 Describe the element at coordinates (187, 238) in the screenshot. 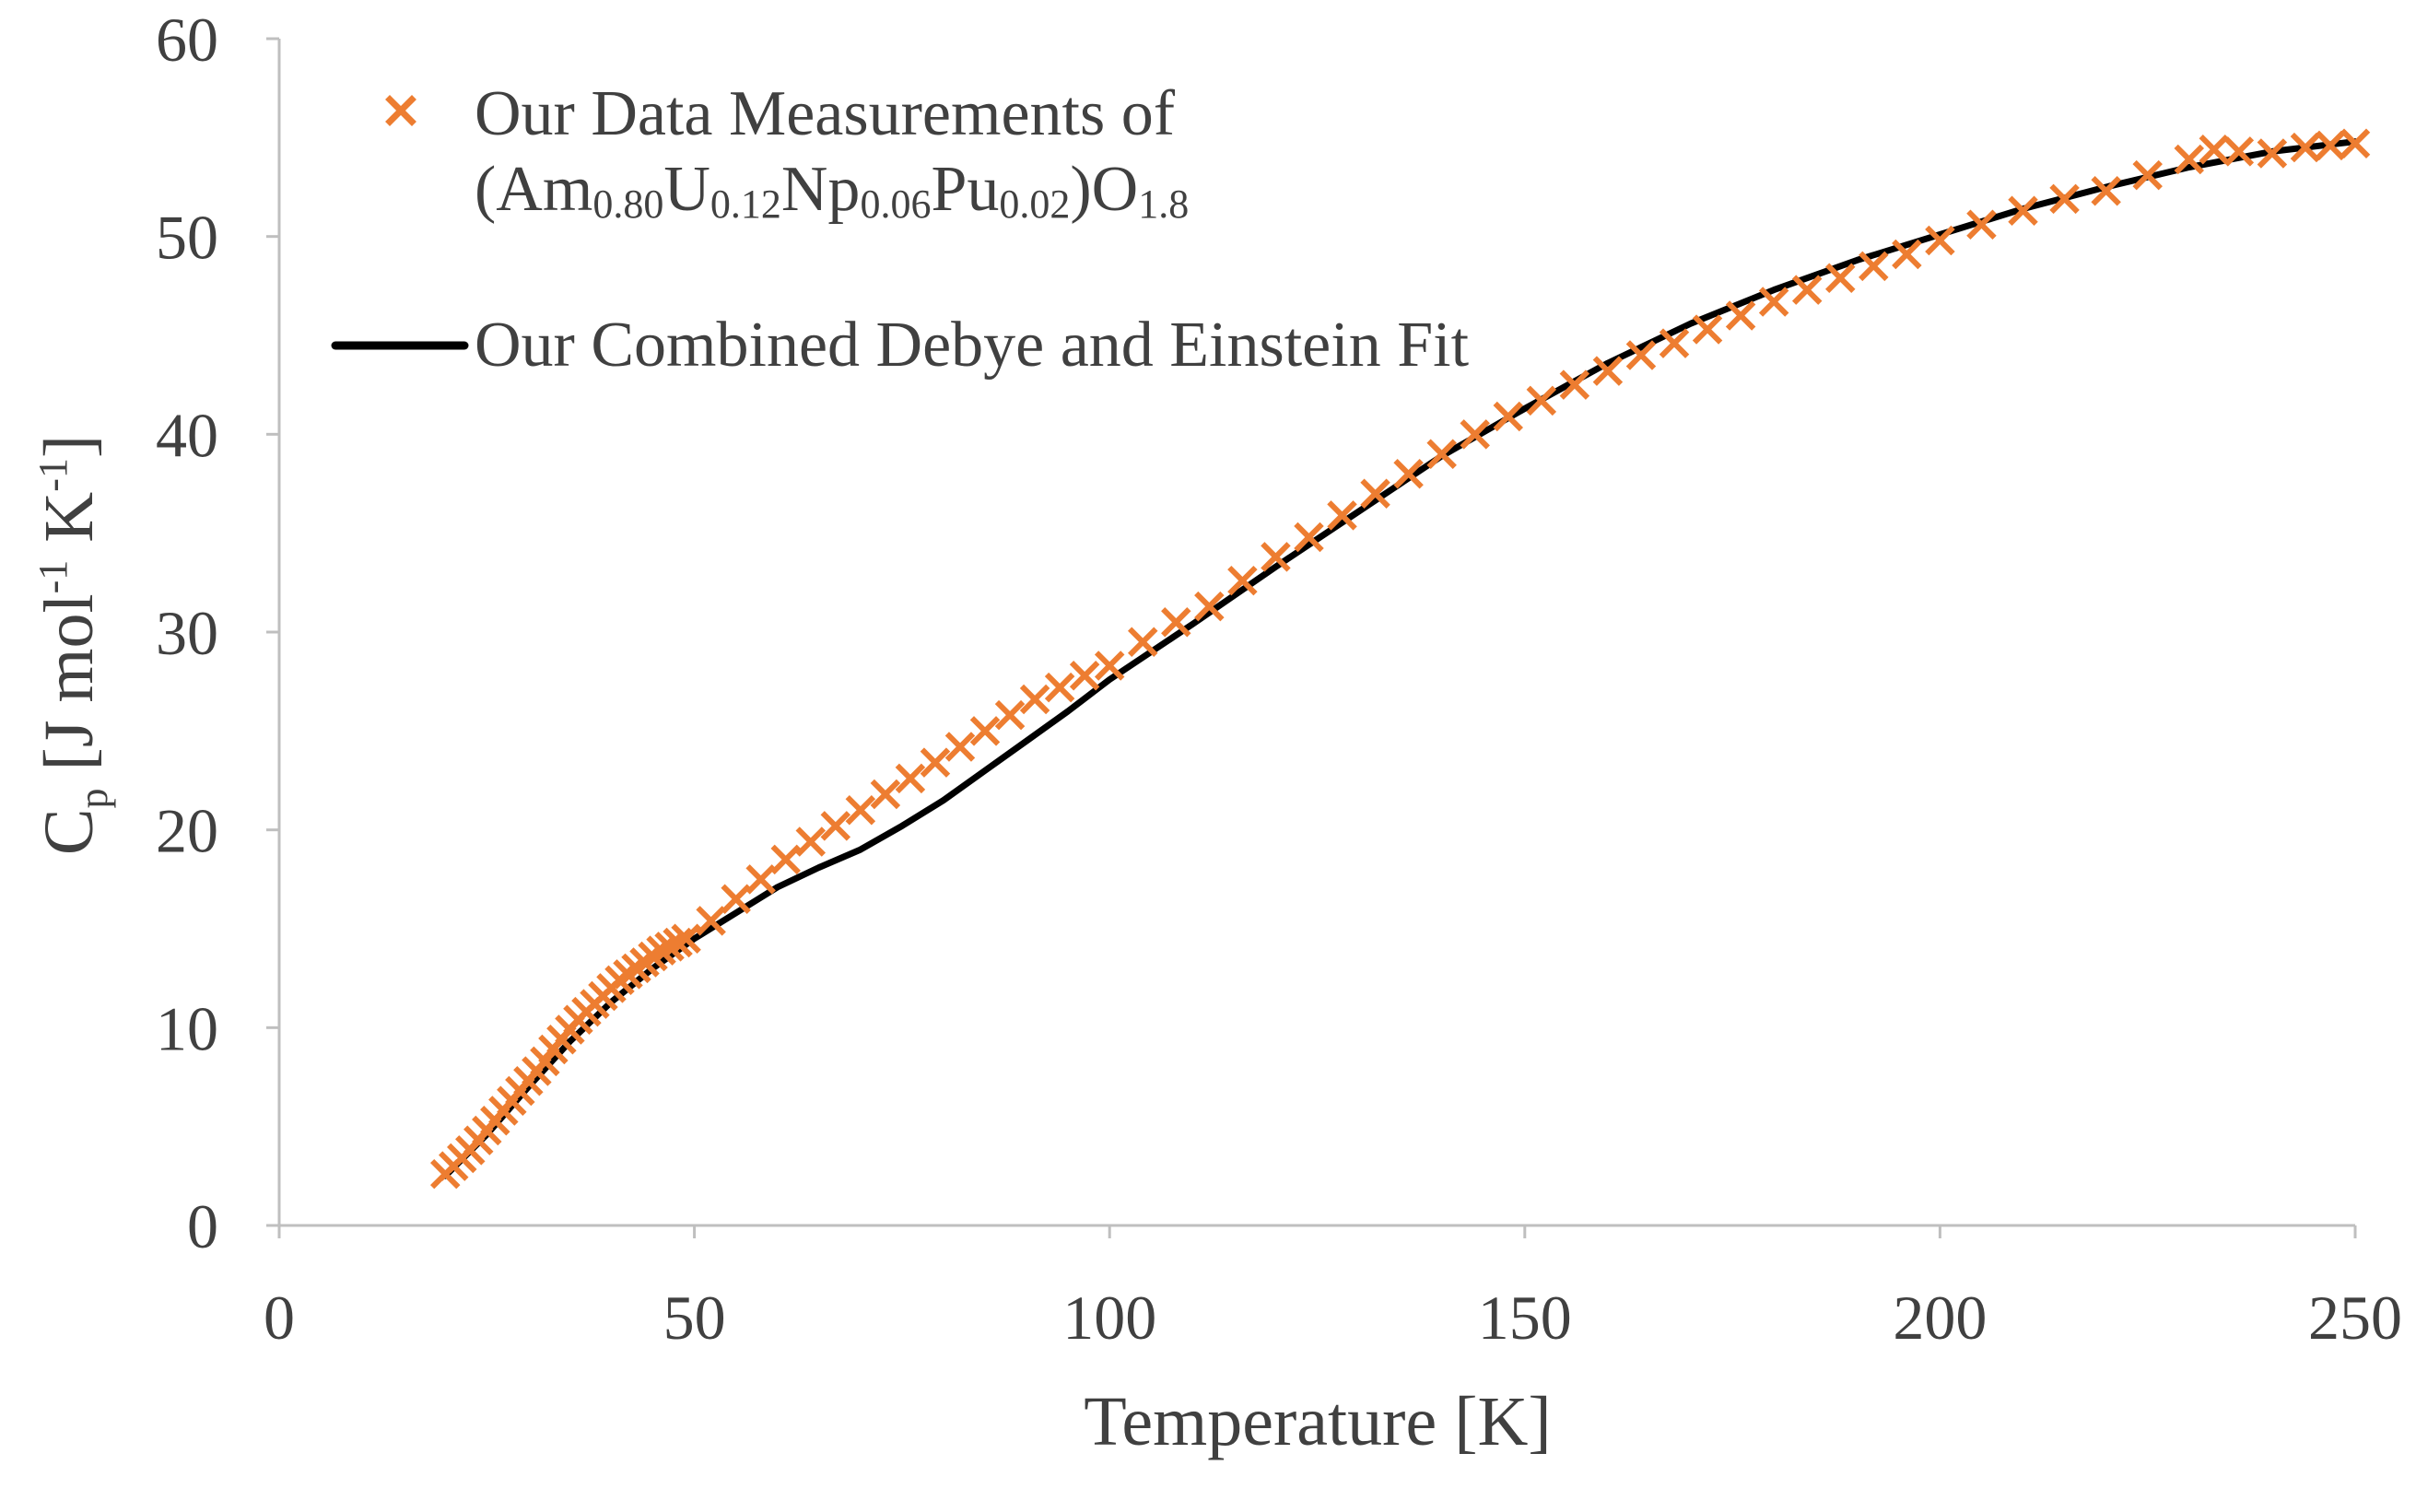

I see `y-tick-label: 50` at that location.